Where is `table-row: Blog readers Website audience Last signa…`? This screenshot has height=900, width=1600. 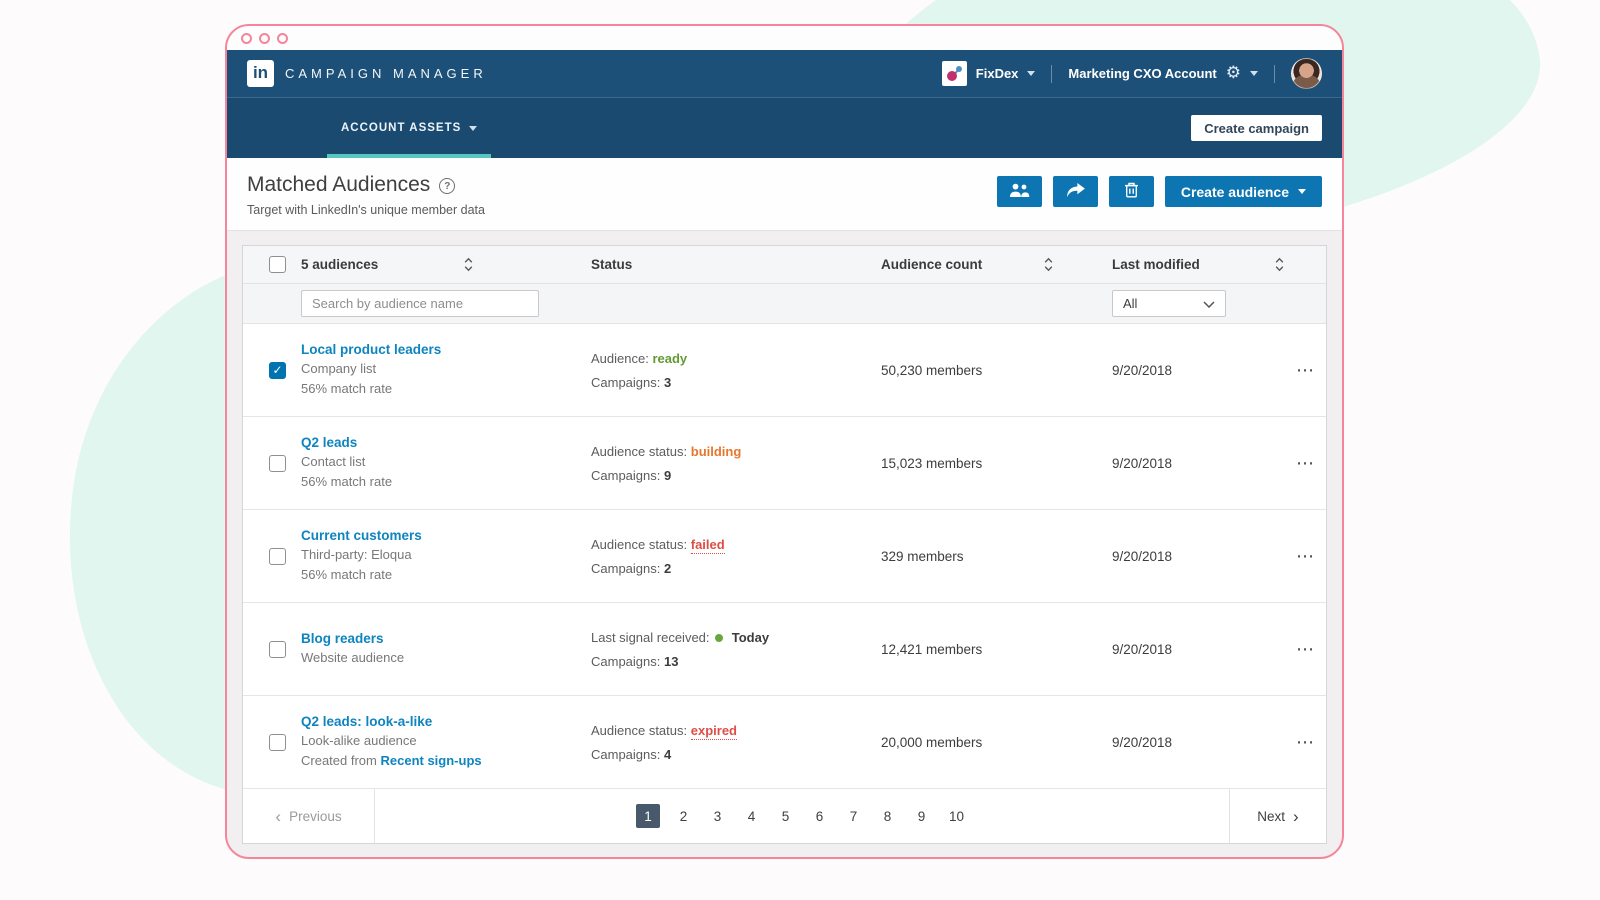 table-row: Blog readers Website audience Last signa… is located at coordinates (784, 649).